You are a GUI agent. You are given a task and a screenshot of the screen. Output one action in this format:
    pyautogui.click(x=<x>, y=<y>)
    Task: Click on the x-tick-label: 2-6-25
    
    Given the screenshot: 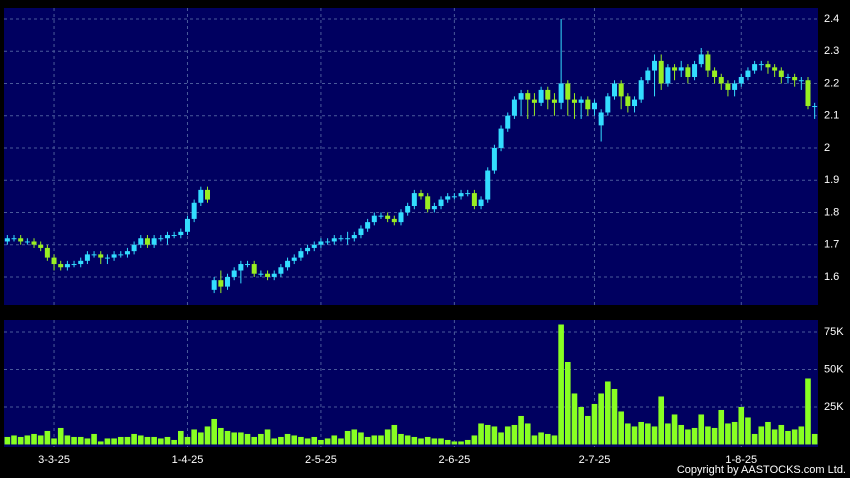 What is the action you would take?
    pyautogui.click(x=454, y=460)
    